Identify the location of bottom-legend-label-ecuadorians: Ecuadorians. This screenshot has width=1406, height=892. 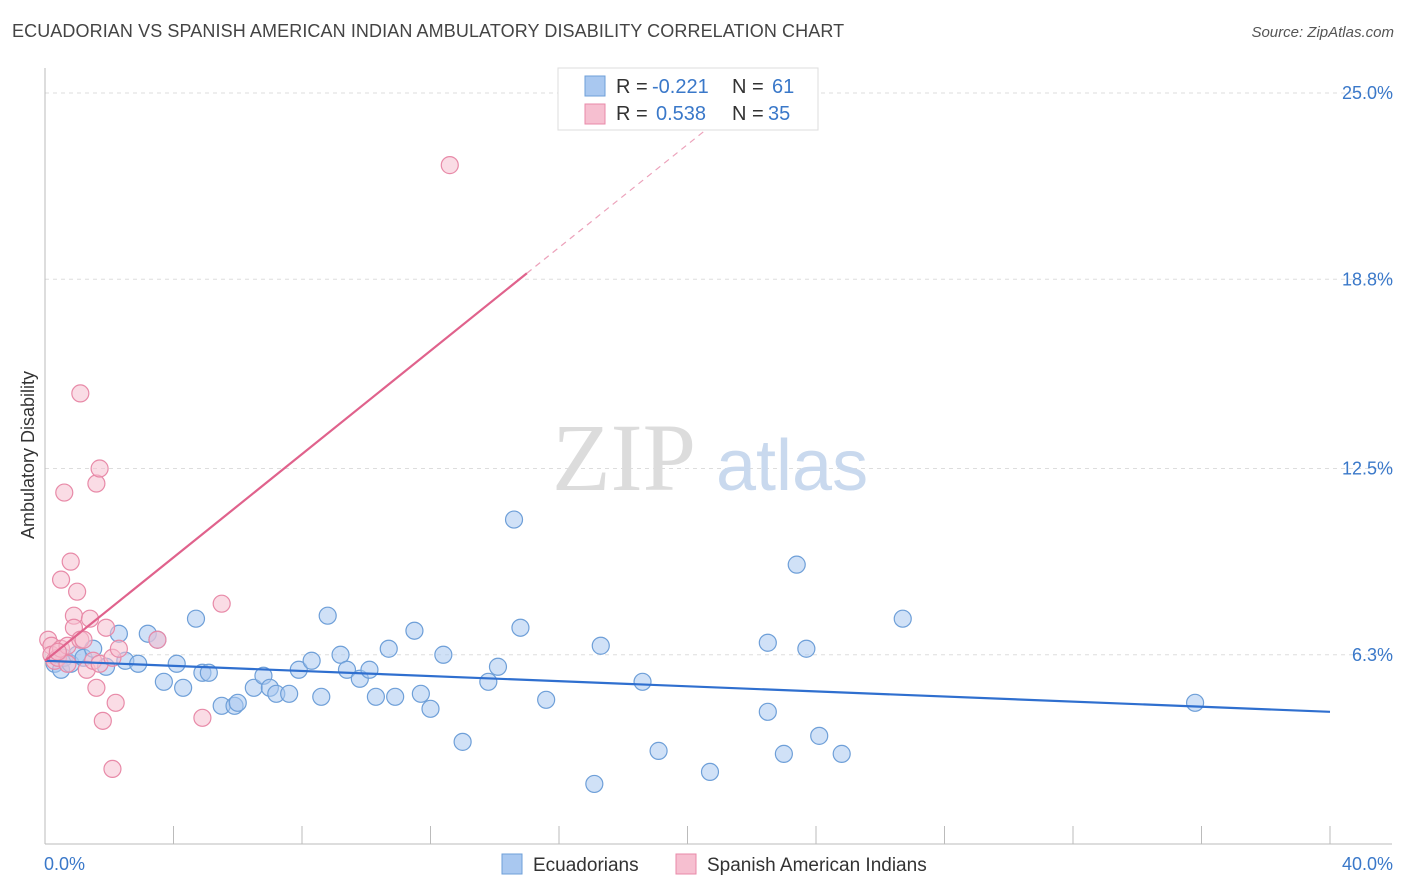
(586, 865).